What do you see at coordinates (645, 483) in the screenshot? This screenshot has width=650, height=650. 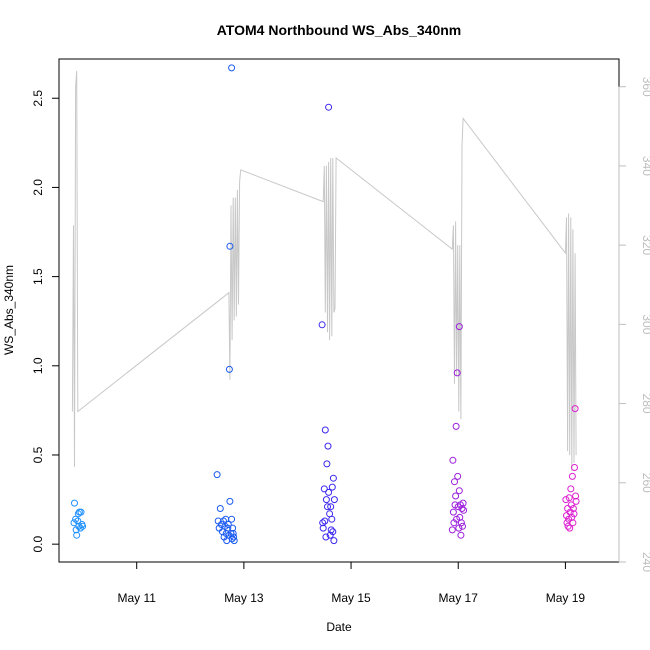 I see `y2-tick-label: 260` at bounding box center [645, 483].